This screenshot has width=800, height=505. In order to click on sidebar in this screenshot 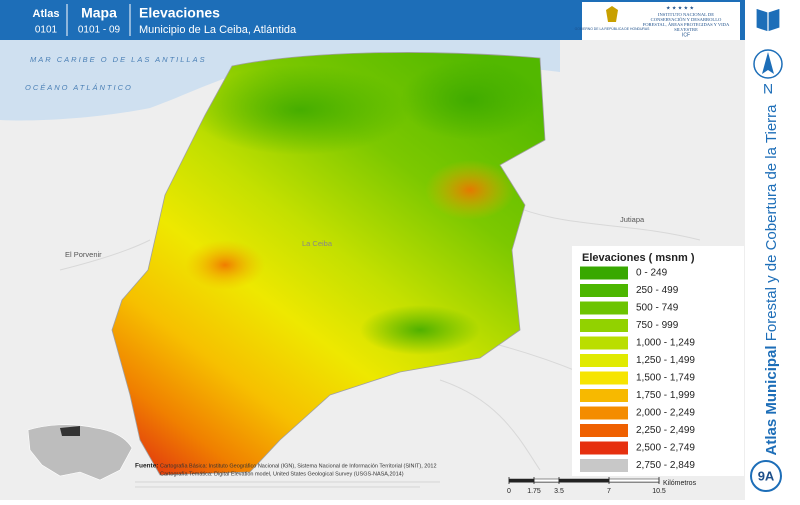, I will do `click(772, 250)`.